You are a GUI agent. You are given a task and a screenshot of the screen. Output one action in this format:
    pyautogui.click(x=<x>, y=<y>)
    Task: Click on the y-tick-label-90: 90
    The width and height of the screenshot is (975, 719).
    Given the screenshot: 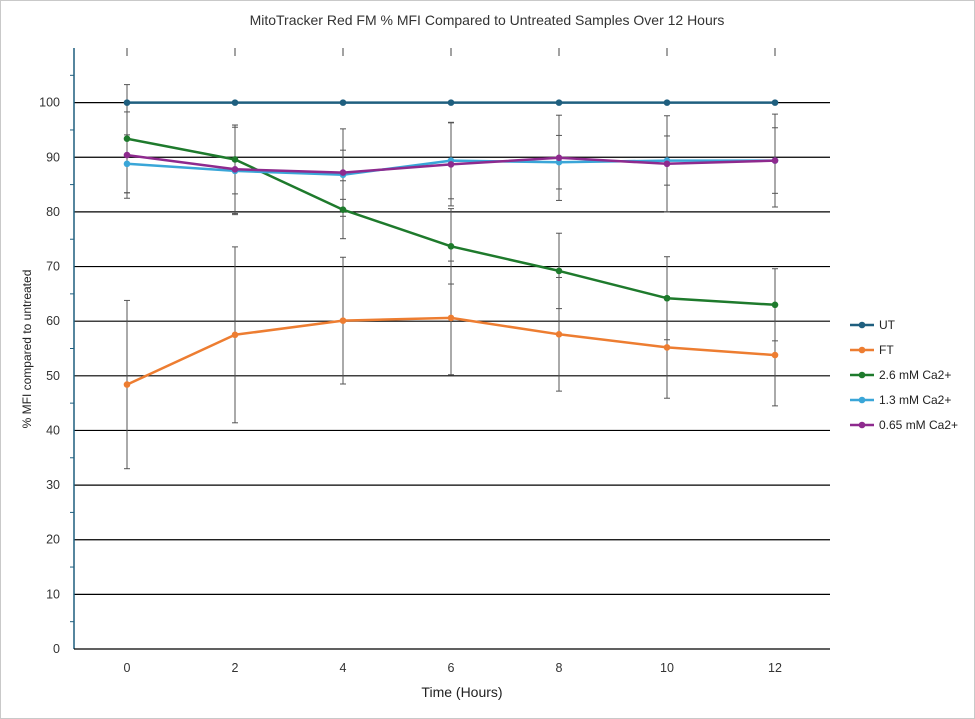 What is the action you would take?
    pyautogui.click(x=53, y=157)
    